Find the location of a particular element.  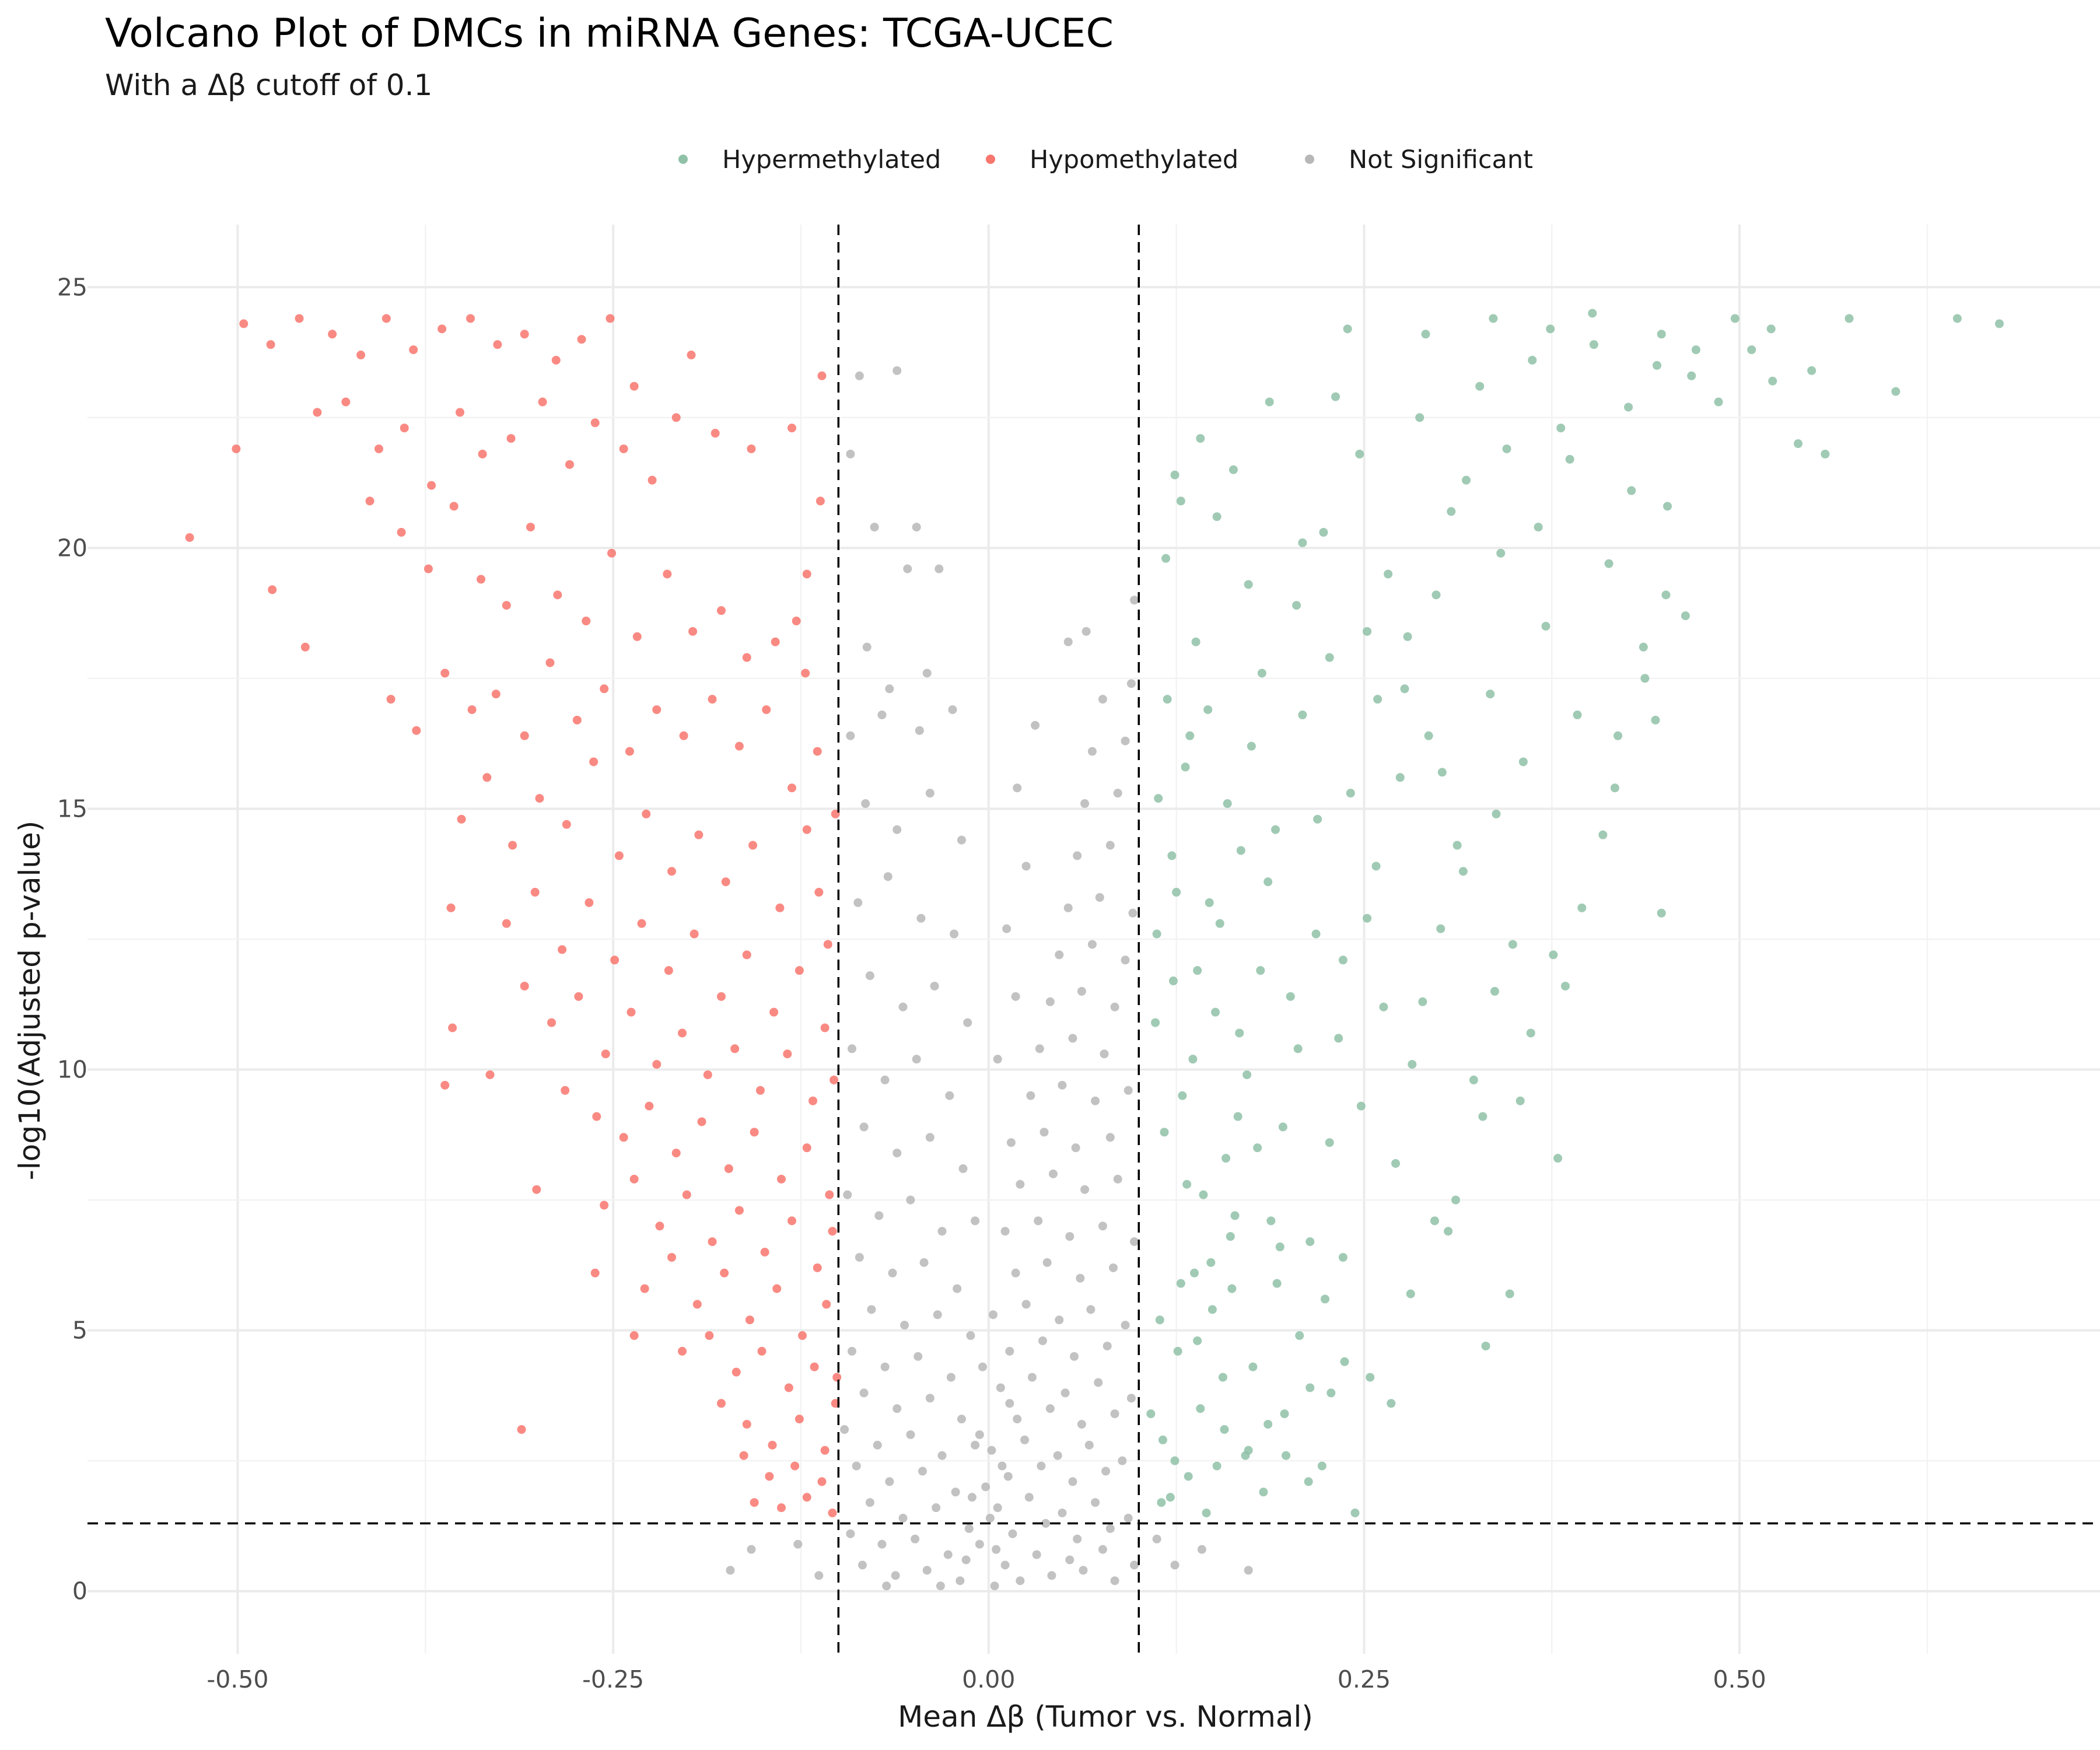

y-tick-label: 5 is located at coordinates (80, 1331).